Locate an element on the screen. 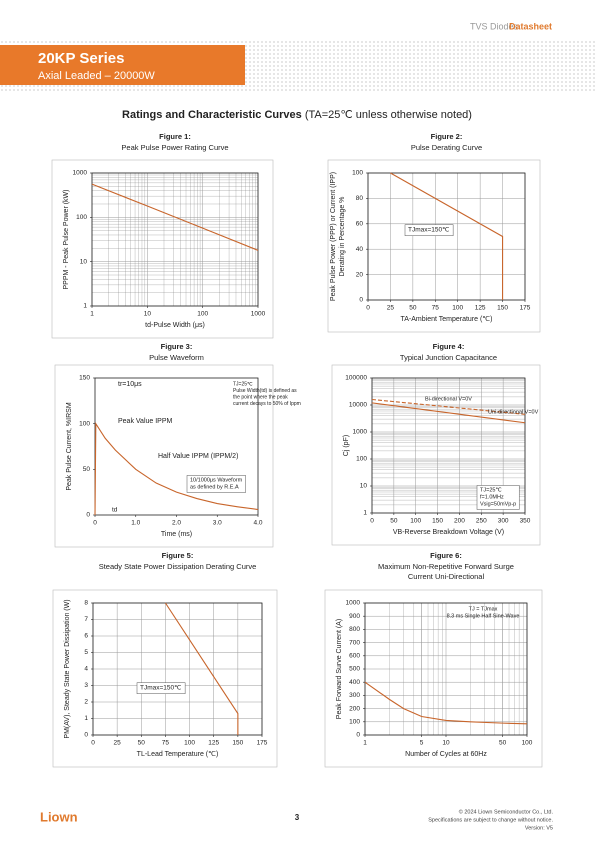 The width and height of the screenshot is (595, 842). y-tick-label: 100000 is located at coordinates (356, 378).